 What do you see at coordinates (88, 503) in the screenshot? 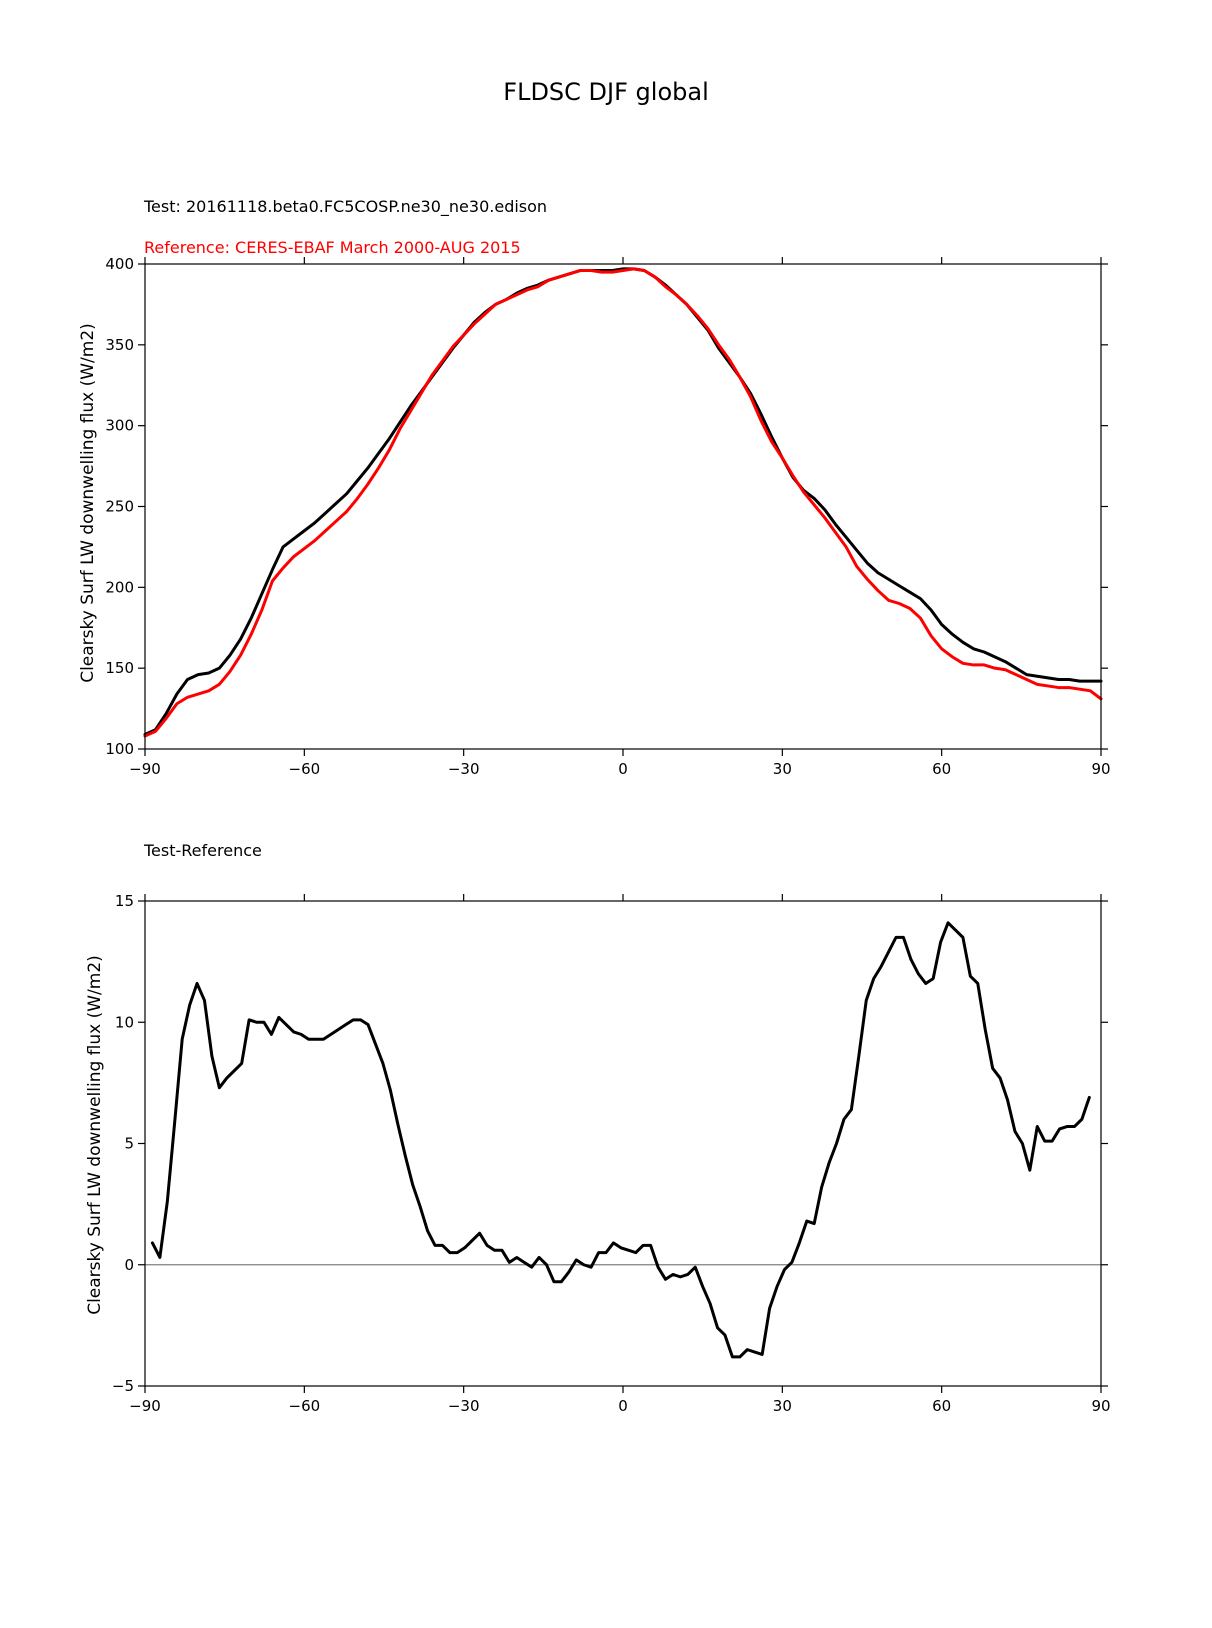
I see `top-y-axis-label: Clearsky Surf LW downwelling flux (W/m2)` at bounding box center [88, 503].